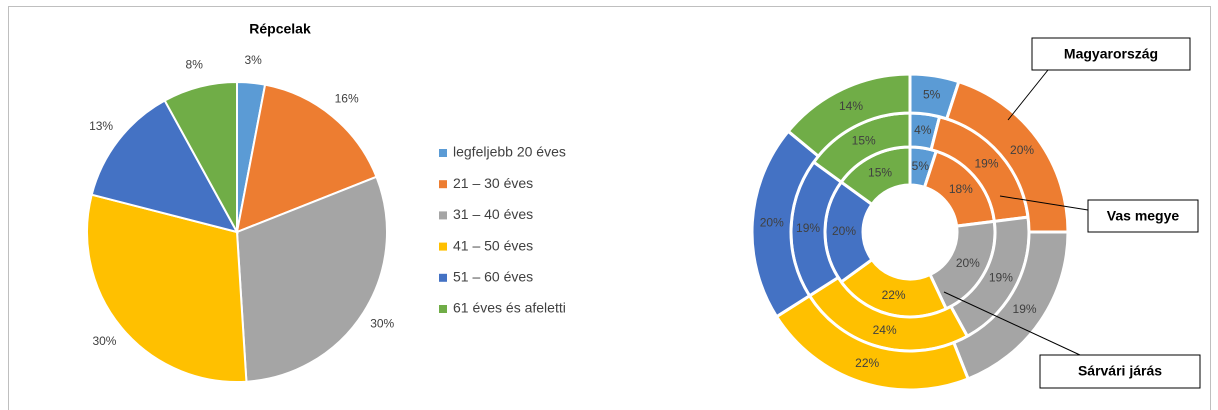  Describe the element at coordinates (254, 60) in the screenshot. I see `data-label: 3%` at that location.